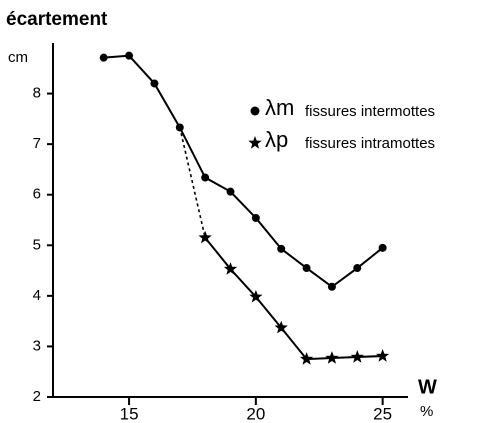 This screenshot has height=423, width=496. What do you see at coordinates (37, 295) in the screenshot?
I see `y-tick-label: 4` at bounding box center [37, 295].